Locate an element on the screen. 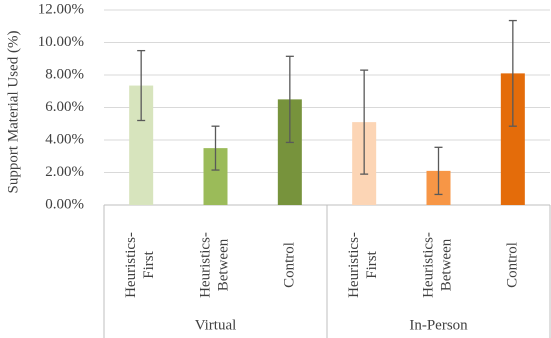  y-tick-label: 8.00% is located at coordinates (64, 74).